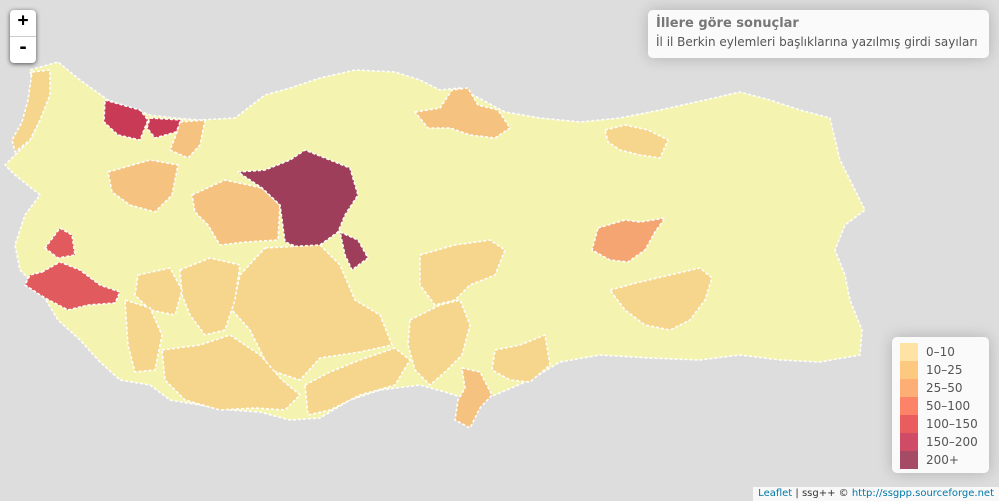 This screenshot has height=501, width=999. What do you see at coordinates (473, 398) in the screenshot?
I see `province-hatay` at bounding box center [473, 398].